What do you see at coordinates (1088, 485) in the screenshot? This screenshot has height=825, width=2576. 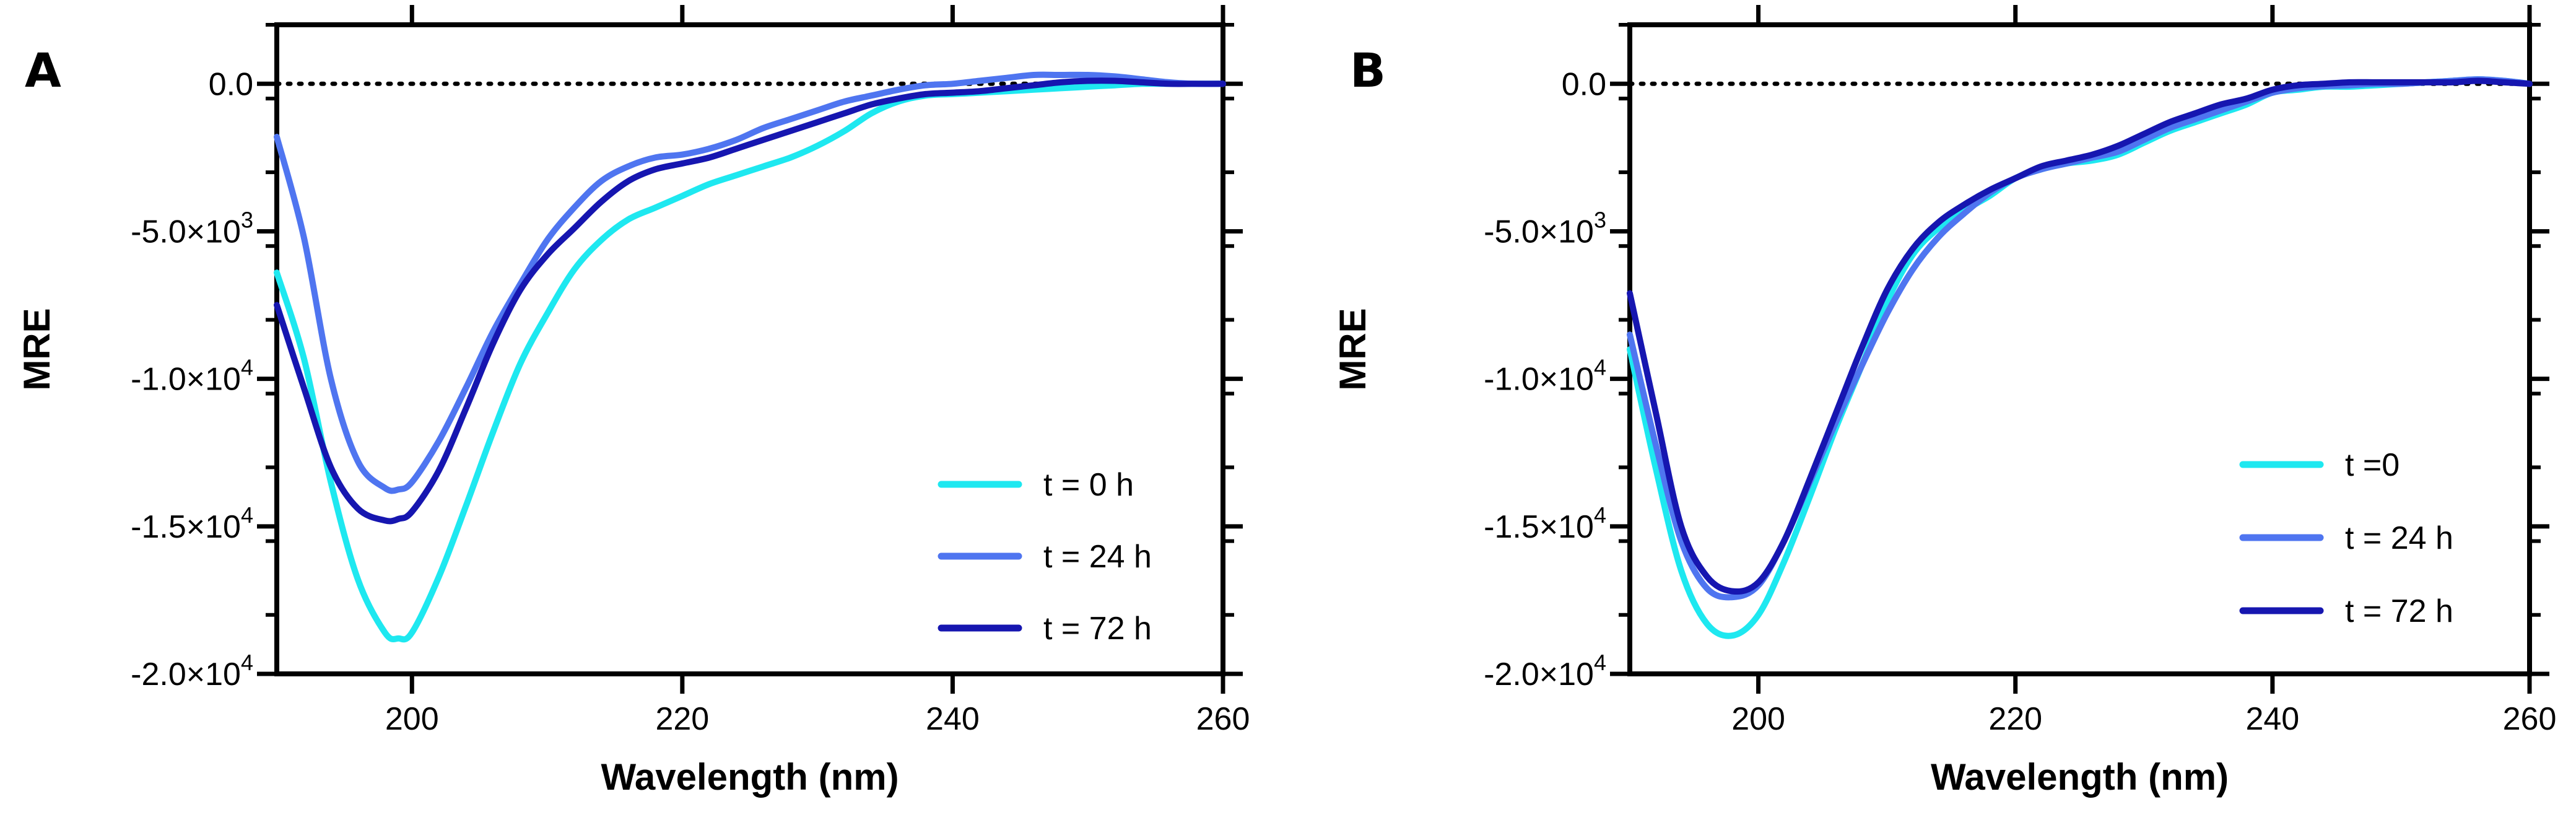 I see `legend-label: t = 0 h` at bounding box center [1088, 485].